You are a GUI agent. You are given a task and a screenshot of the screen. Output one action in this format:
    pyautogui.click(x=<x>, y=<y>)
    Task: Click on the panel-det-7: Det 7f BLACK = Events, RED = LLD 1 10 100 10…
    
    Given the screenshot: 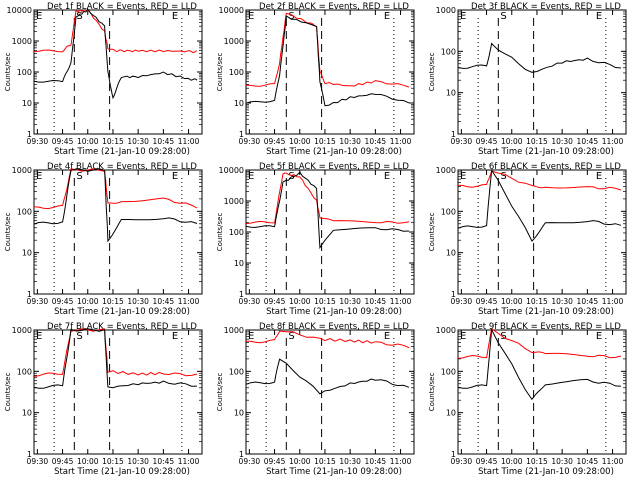 What is the action you would take?
    pyautogui.click(x=103, y=399)
    